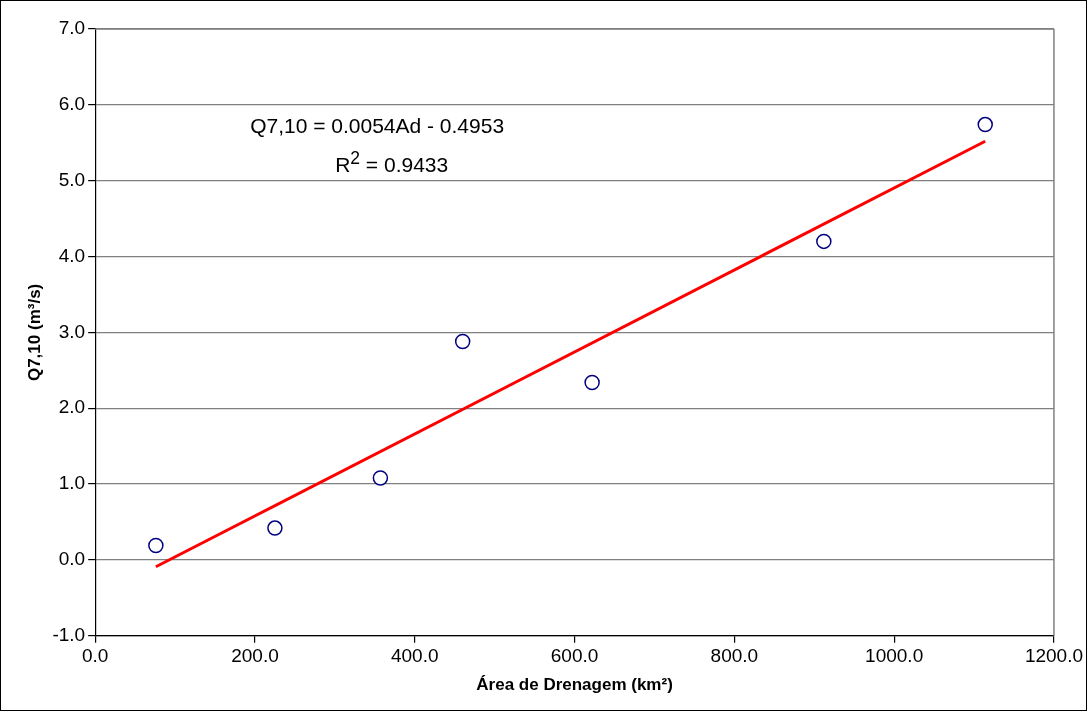  I want to click on x-tick-label: 200.0, so click(255, 656).